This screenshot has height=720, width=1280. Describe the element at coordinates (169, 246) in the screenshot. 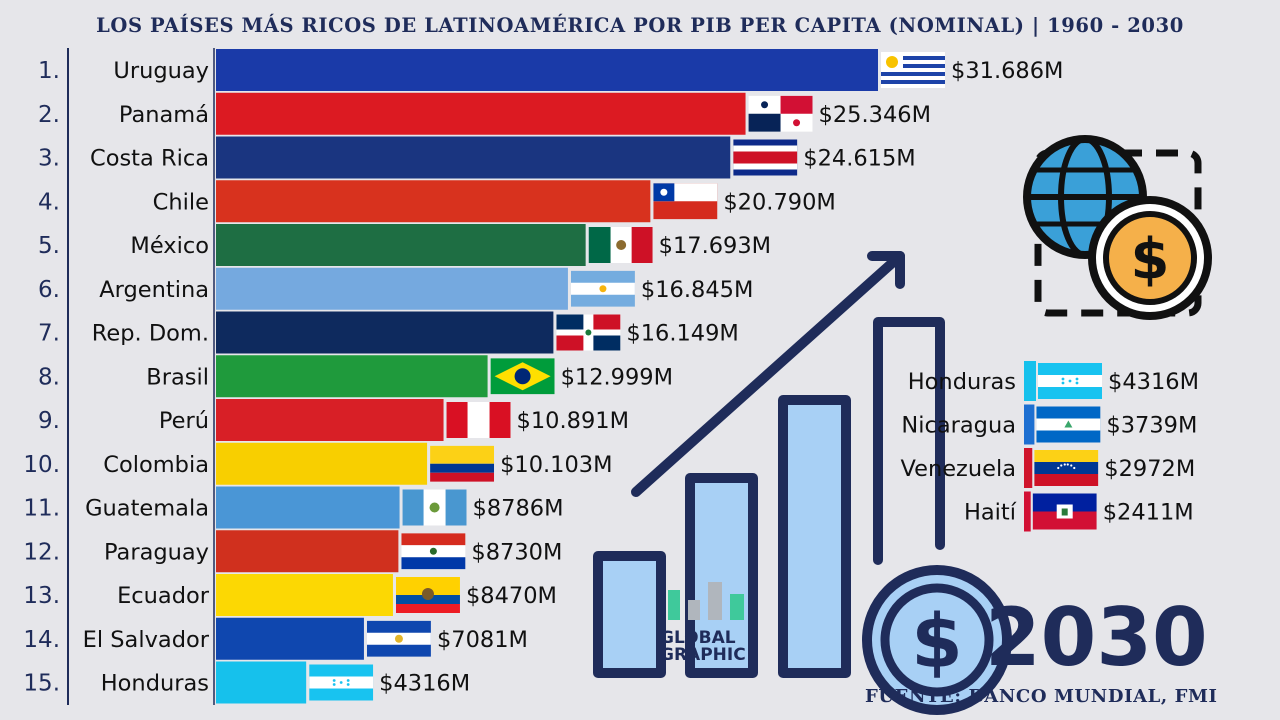

I see `category-label-m-xico: México` at that location.